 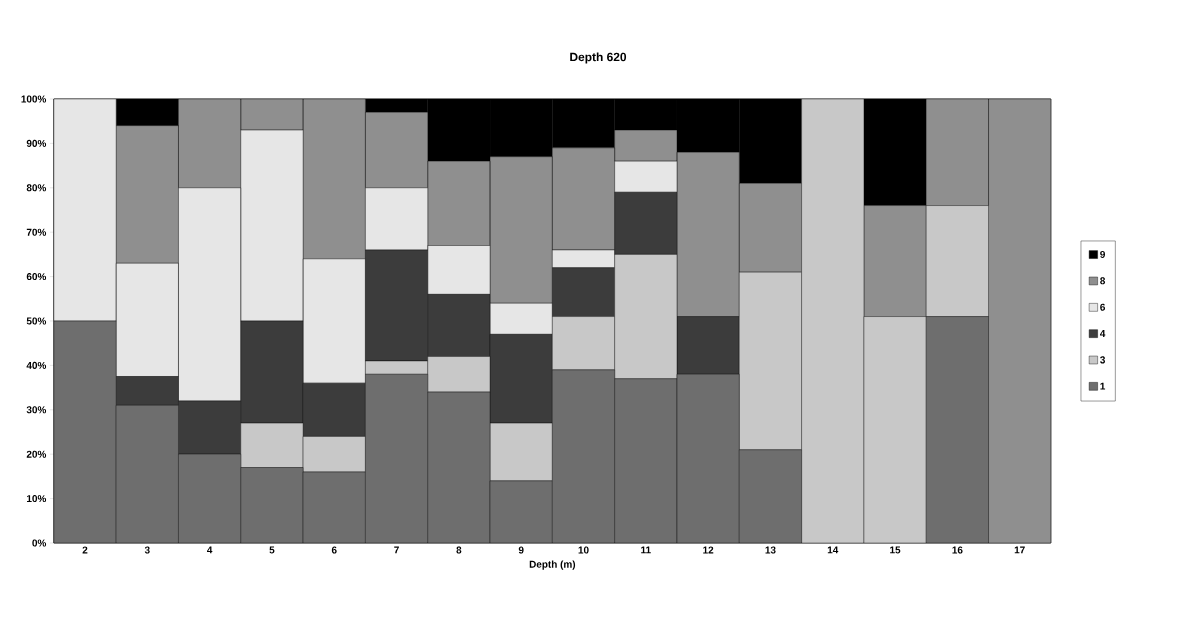 What do you see at coordinates (1019, 550) in the screenshot?
I see `x-tick-label: 17` at bounding box center [1019, 550].